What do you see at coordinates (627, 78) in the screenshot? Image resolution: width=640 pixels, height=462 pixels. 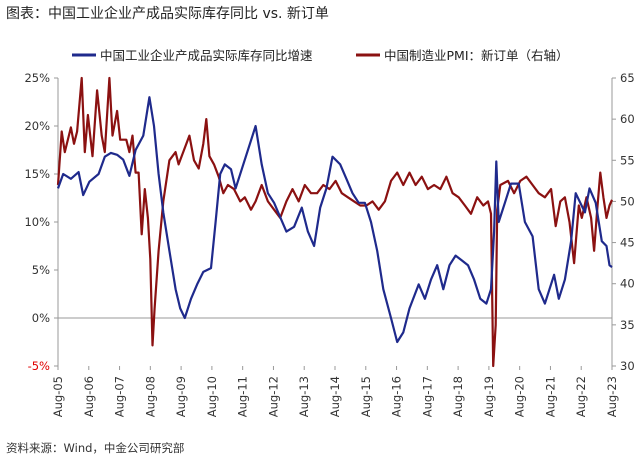 I see `right-tick-label: 65` at bounding box center [627, 78].